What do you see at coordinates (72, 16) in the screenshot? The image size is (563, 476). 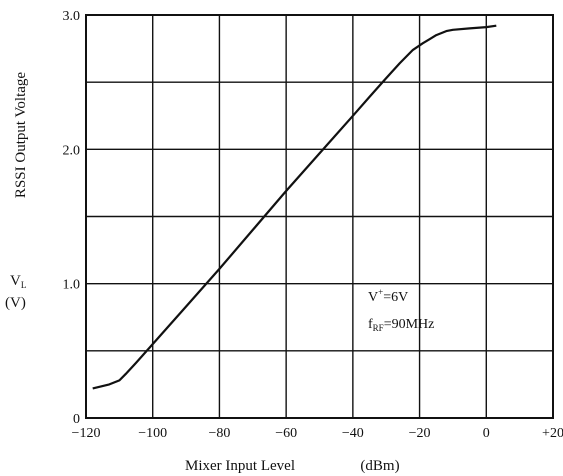 I see `y-tick-label: 3.0` at bounding box center [72, 16].